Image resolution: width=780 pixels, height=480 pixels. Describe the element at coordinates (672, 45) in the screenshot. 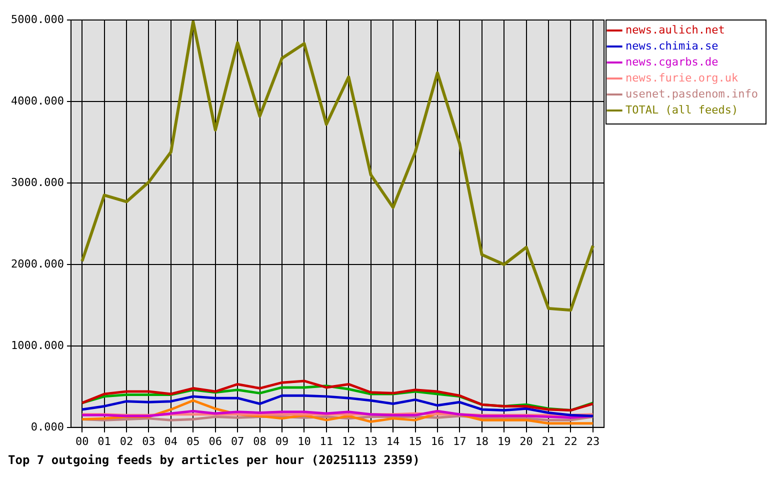

I see `legend-label: news.chimia.se` at that location.